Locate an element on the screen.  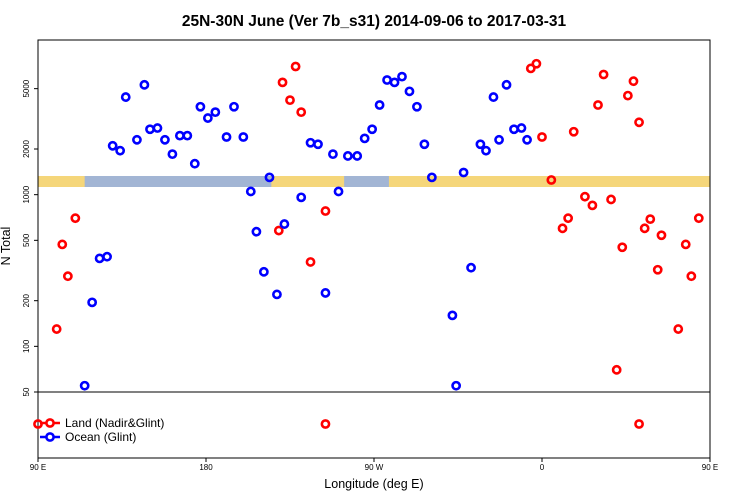
y-tick-label: 5000 is located at coordinates (26, 88).